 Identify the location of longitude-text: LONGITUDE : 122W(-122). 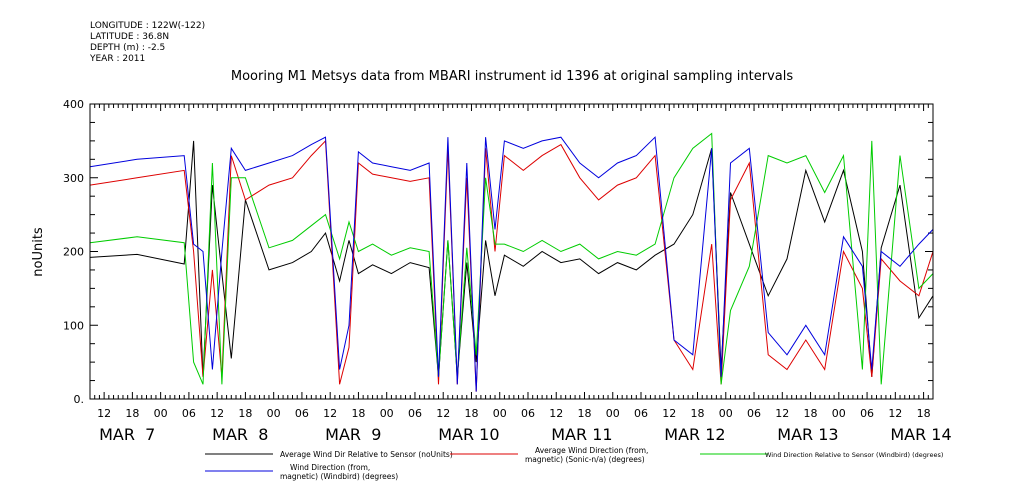
(148, 26).